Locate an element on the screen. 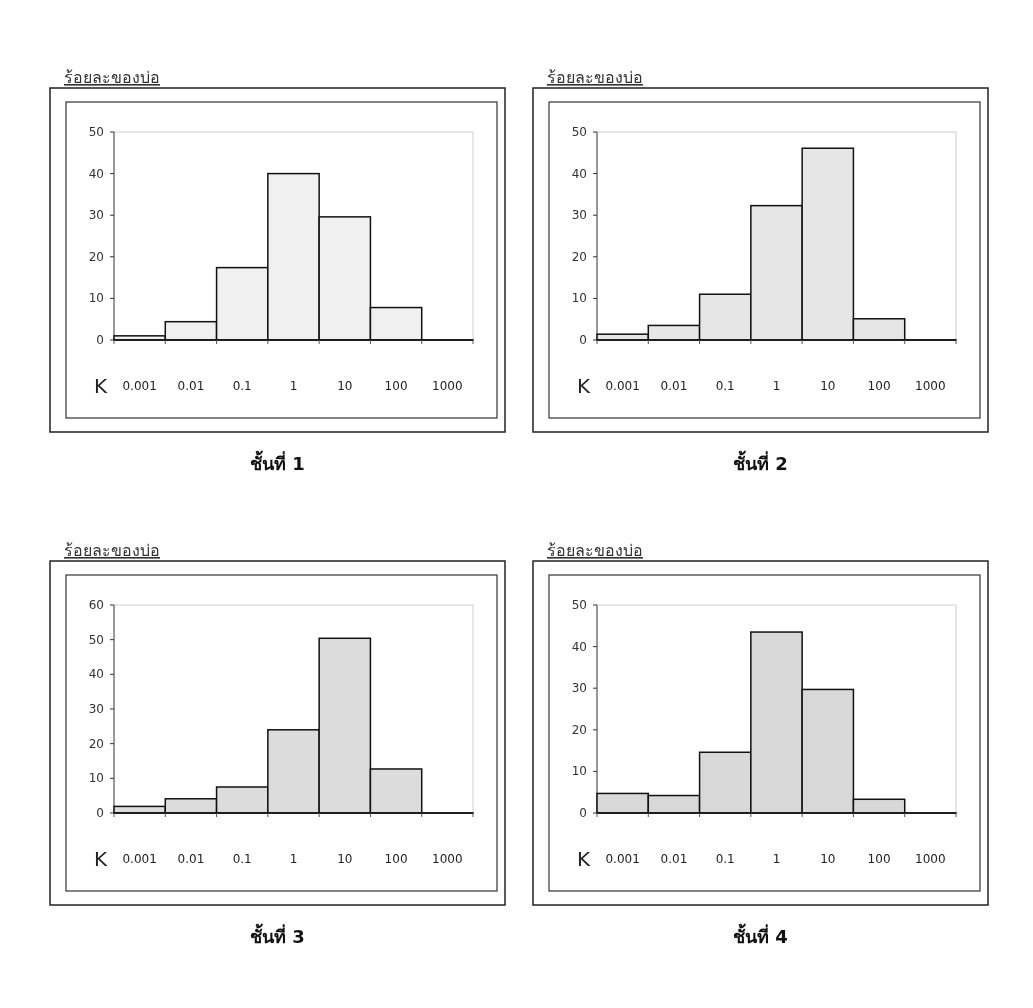 This screenshot has width=1033, height=1008. text: ชั้นที่ 3 is located at coordinates (277, 935).